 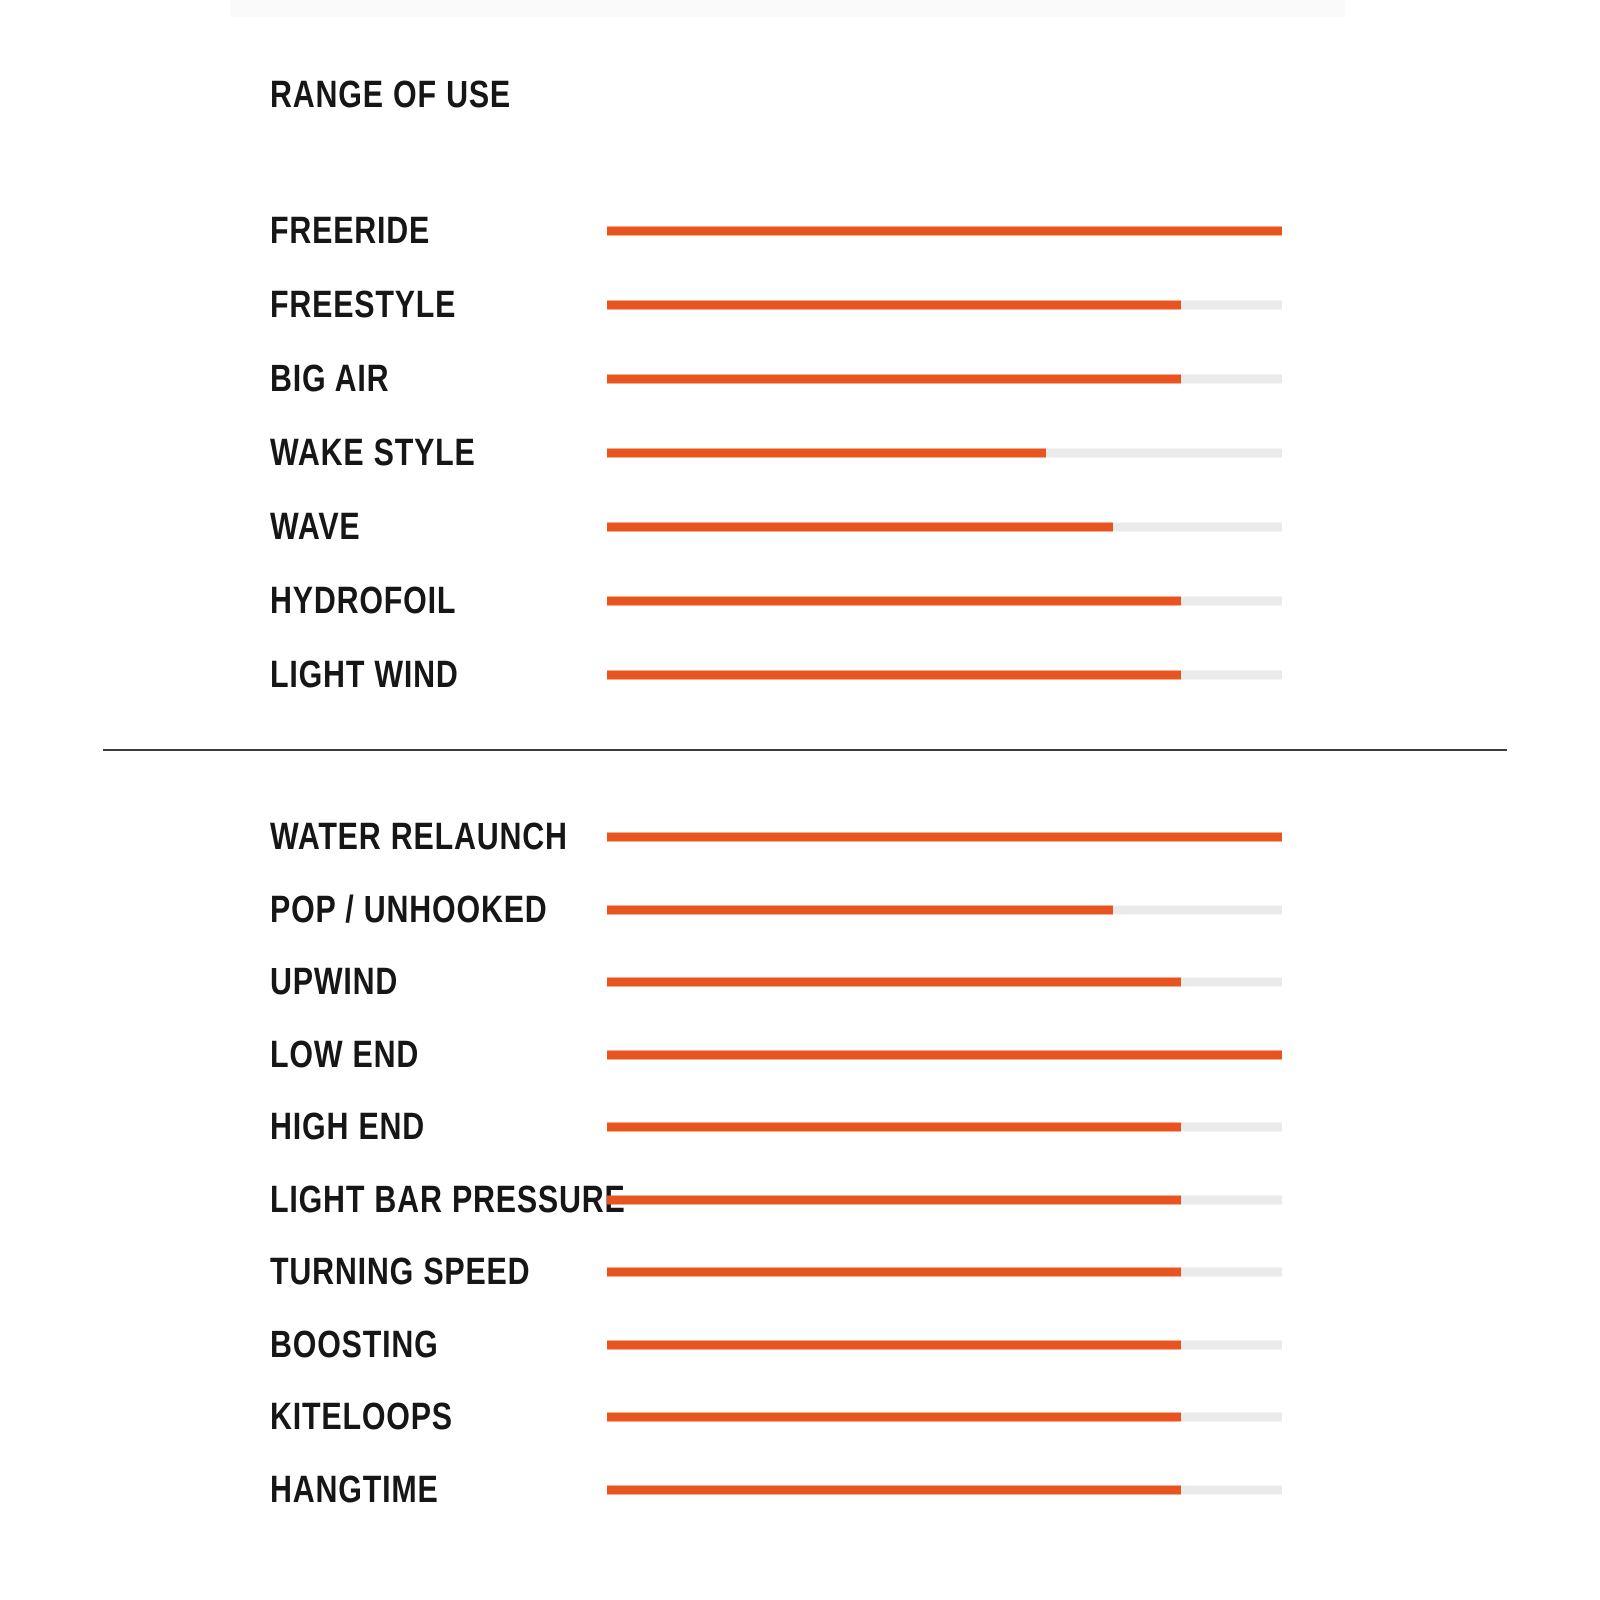 I want to click on row-label: FREESTYLE, so click(x=363, y=305).